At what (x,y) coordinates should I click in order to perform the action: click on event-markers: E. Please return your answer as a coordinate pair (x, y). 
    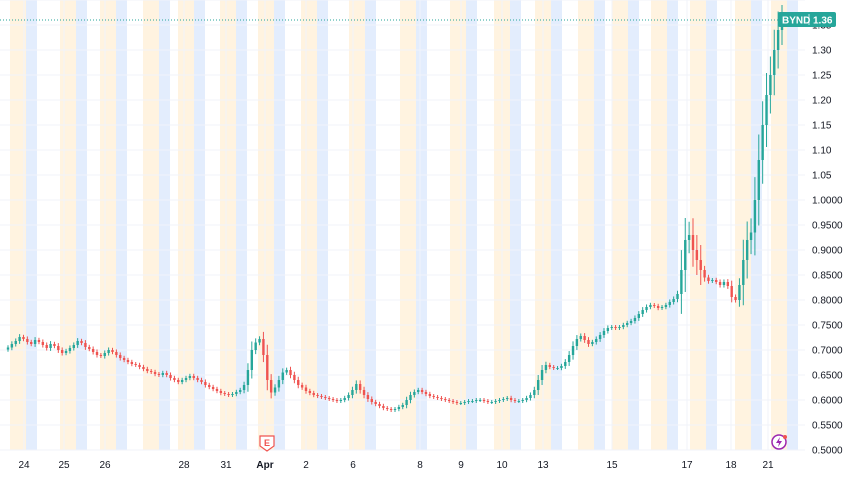
    Looking at the image, I should click on (523, 443).